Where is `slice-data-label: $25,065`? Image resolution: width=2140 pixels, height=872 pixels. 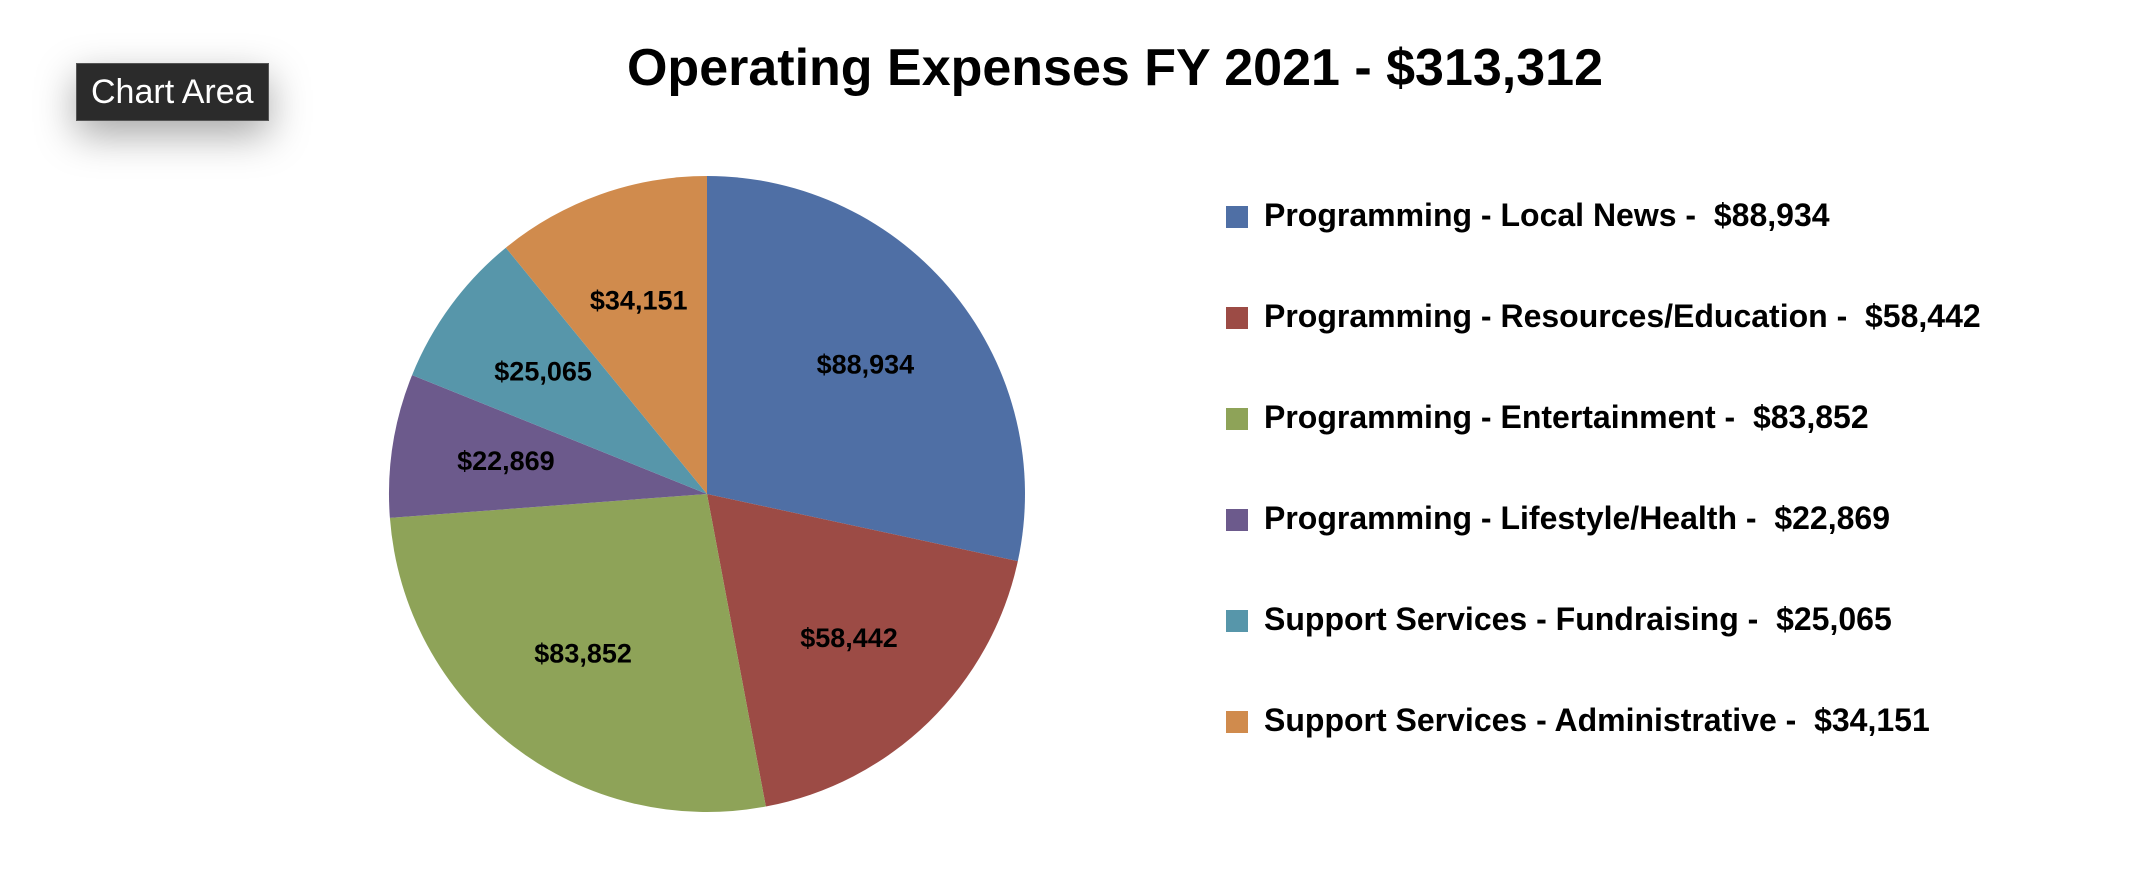
slice-data-label: $25,065 is located at coordinates (543, 371).